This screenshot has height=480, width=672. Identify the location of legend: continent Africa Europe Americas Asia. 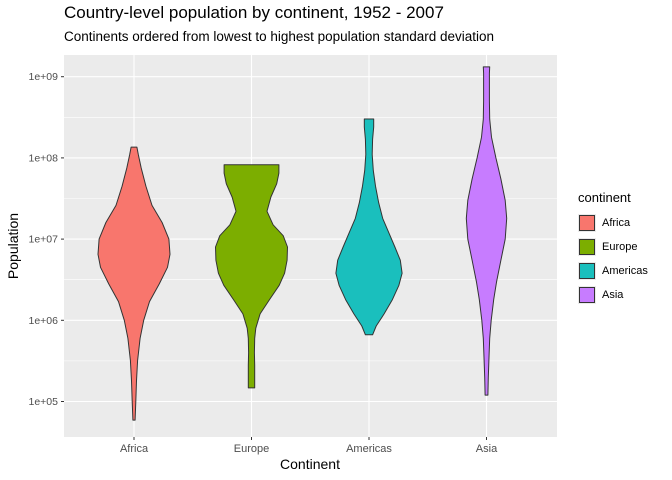
(613, 248).